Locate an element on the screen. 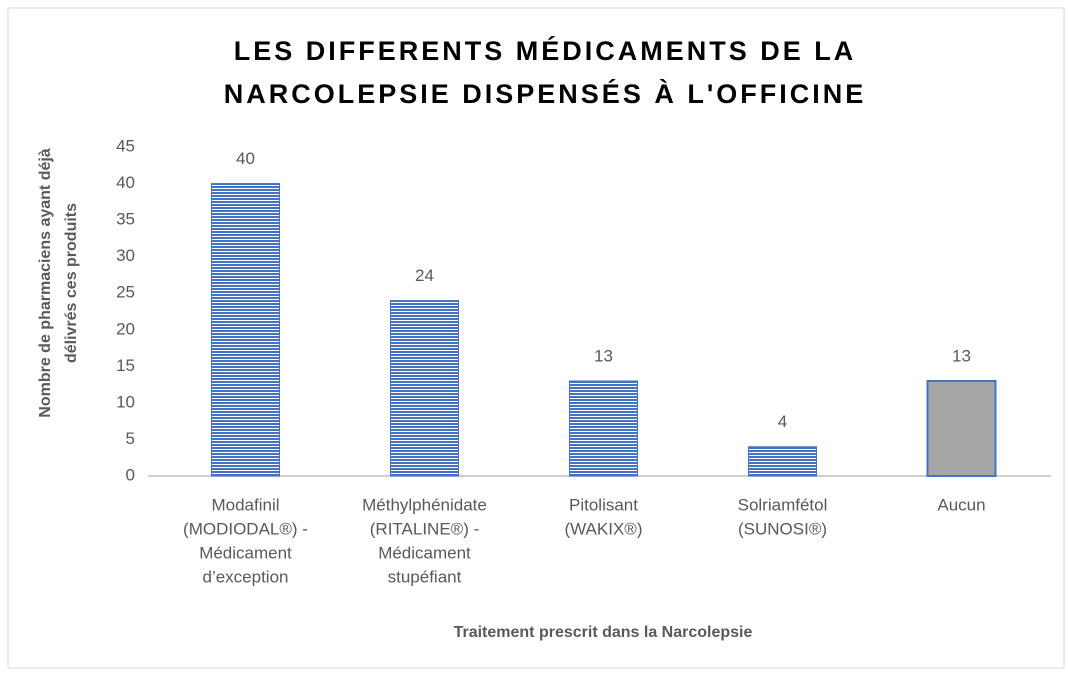  chart-title: NARCOLEPSIE DISPENSÉS À L'OFFICINE is located at coordinates (545, 93).